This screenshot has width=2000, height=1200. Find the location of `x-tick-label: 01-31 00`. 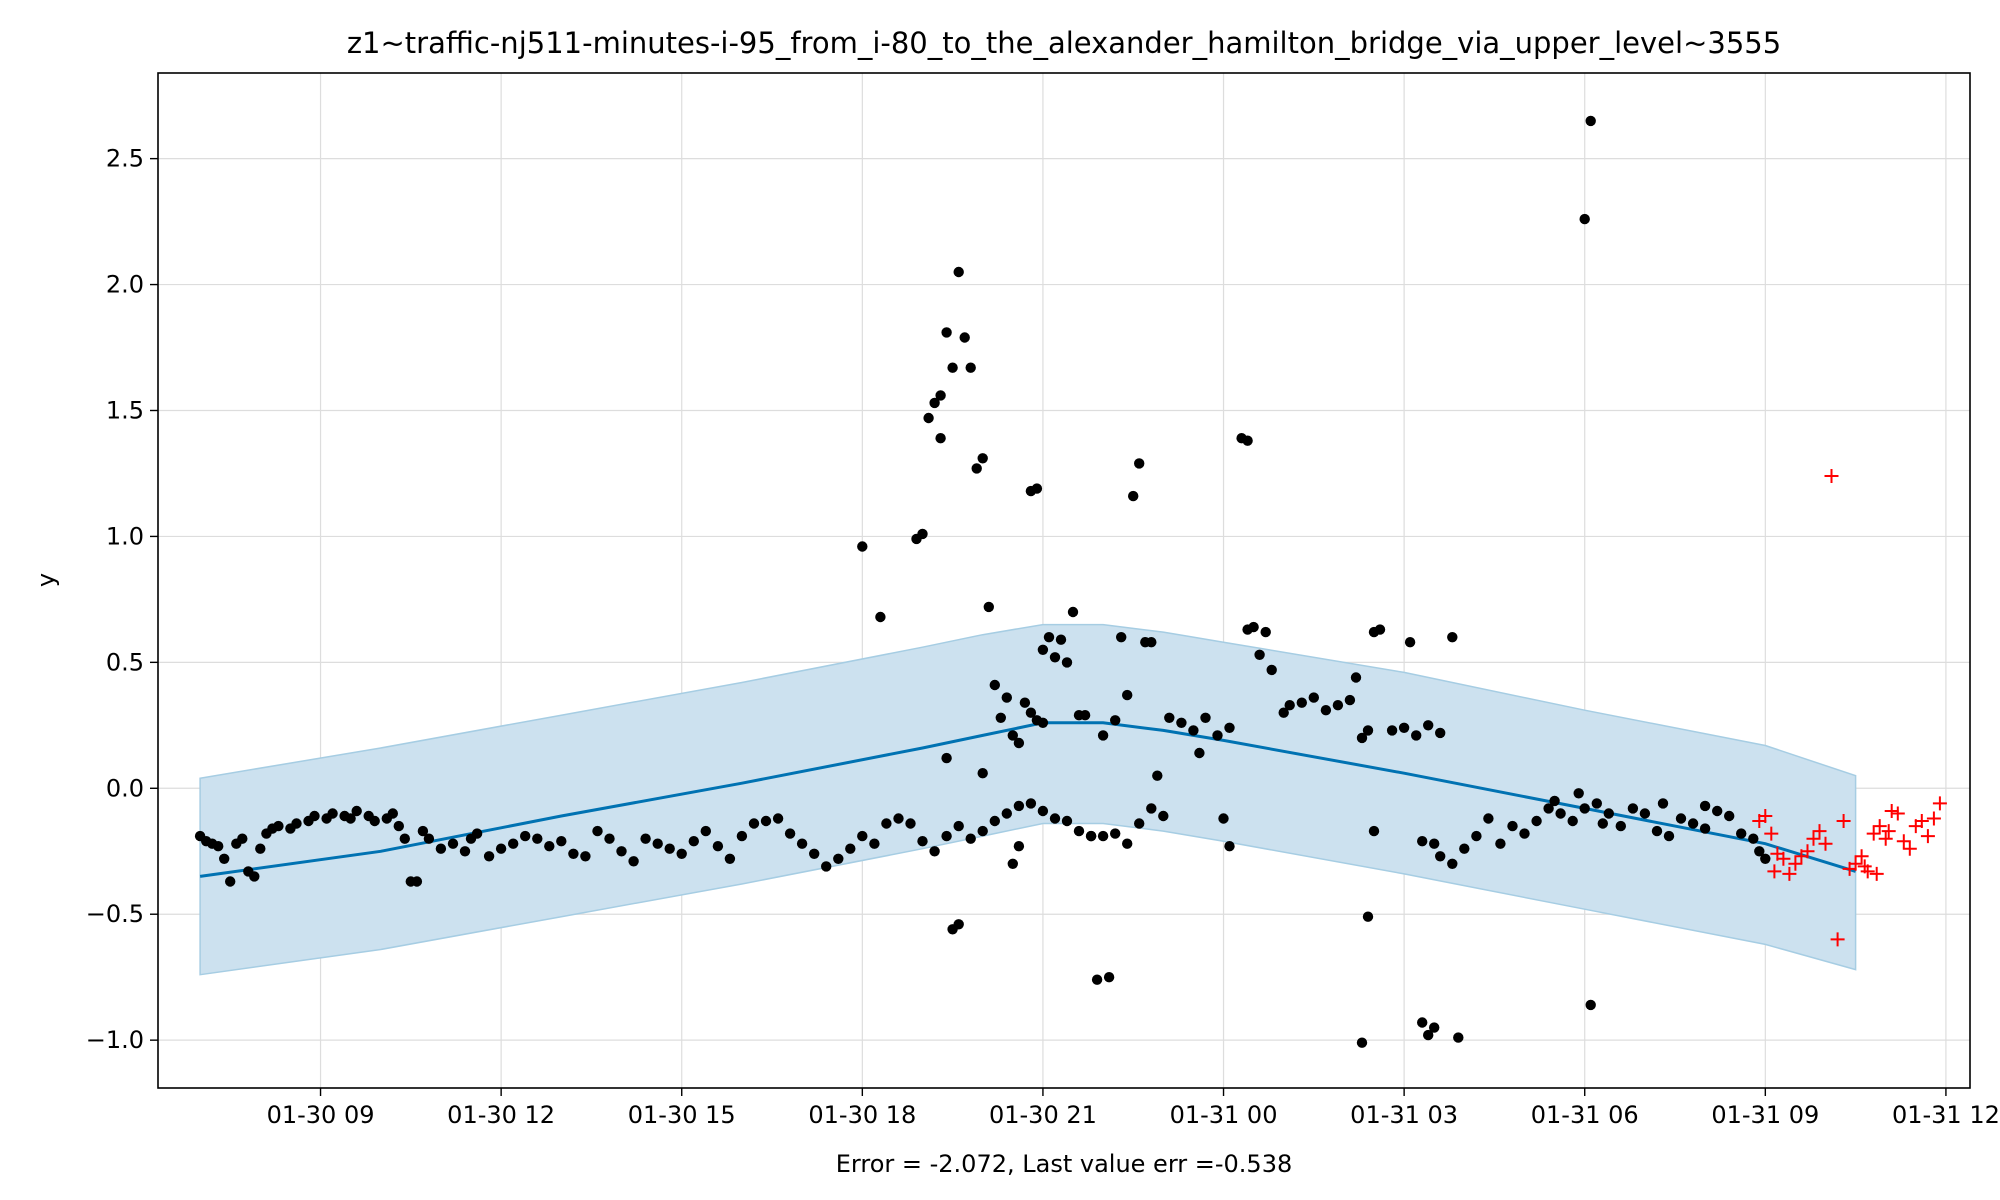

x-tick-label: 01-31 00 is located at coordinates (1224, 1115).